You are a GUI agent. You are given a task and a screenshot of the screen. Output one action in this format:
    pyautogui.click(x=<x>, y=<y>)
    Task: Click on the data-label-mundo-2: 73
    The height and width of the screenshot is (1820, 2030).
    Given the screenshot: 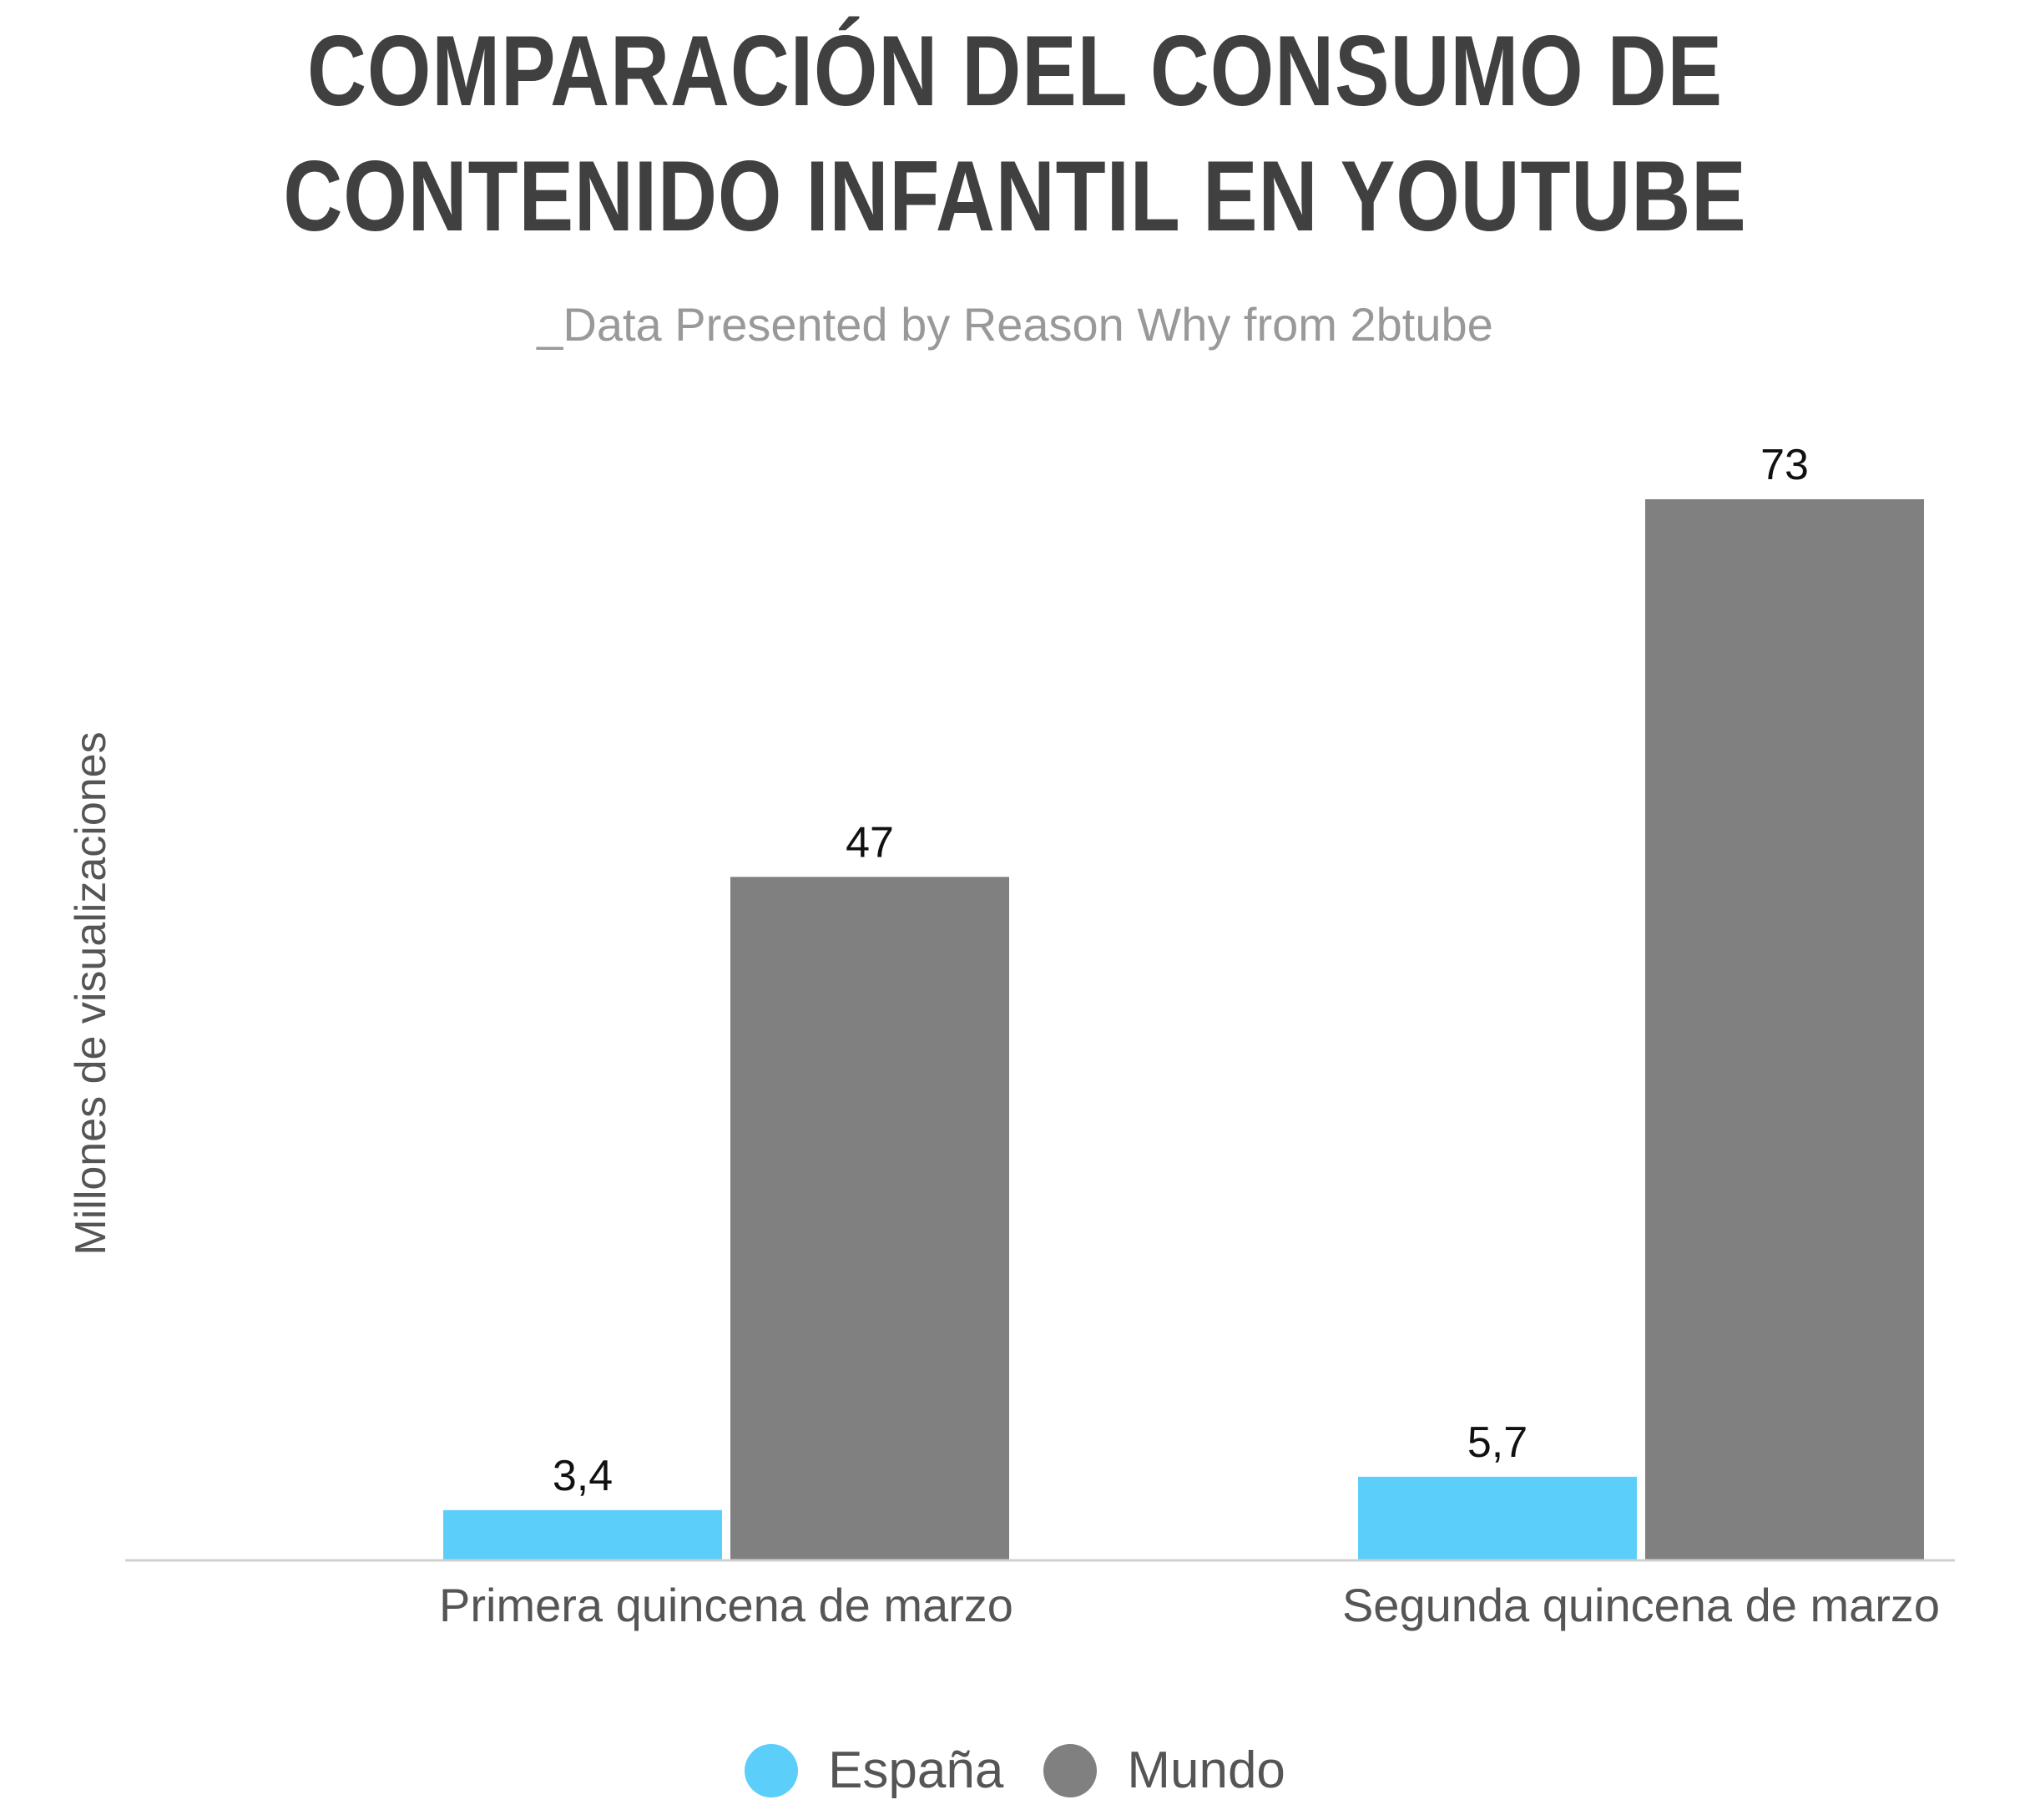 What is the action you would take?
    pyautogui.click(x=1785, y=465)
    